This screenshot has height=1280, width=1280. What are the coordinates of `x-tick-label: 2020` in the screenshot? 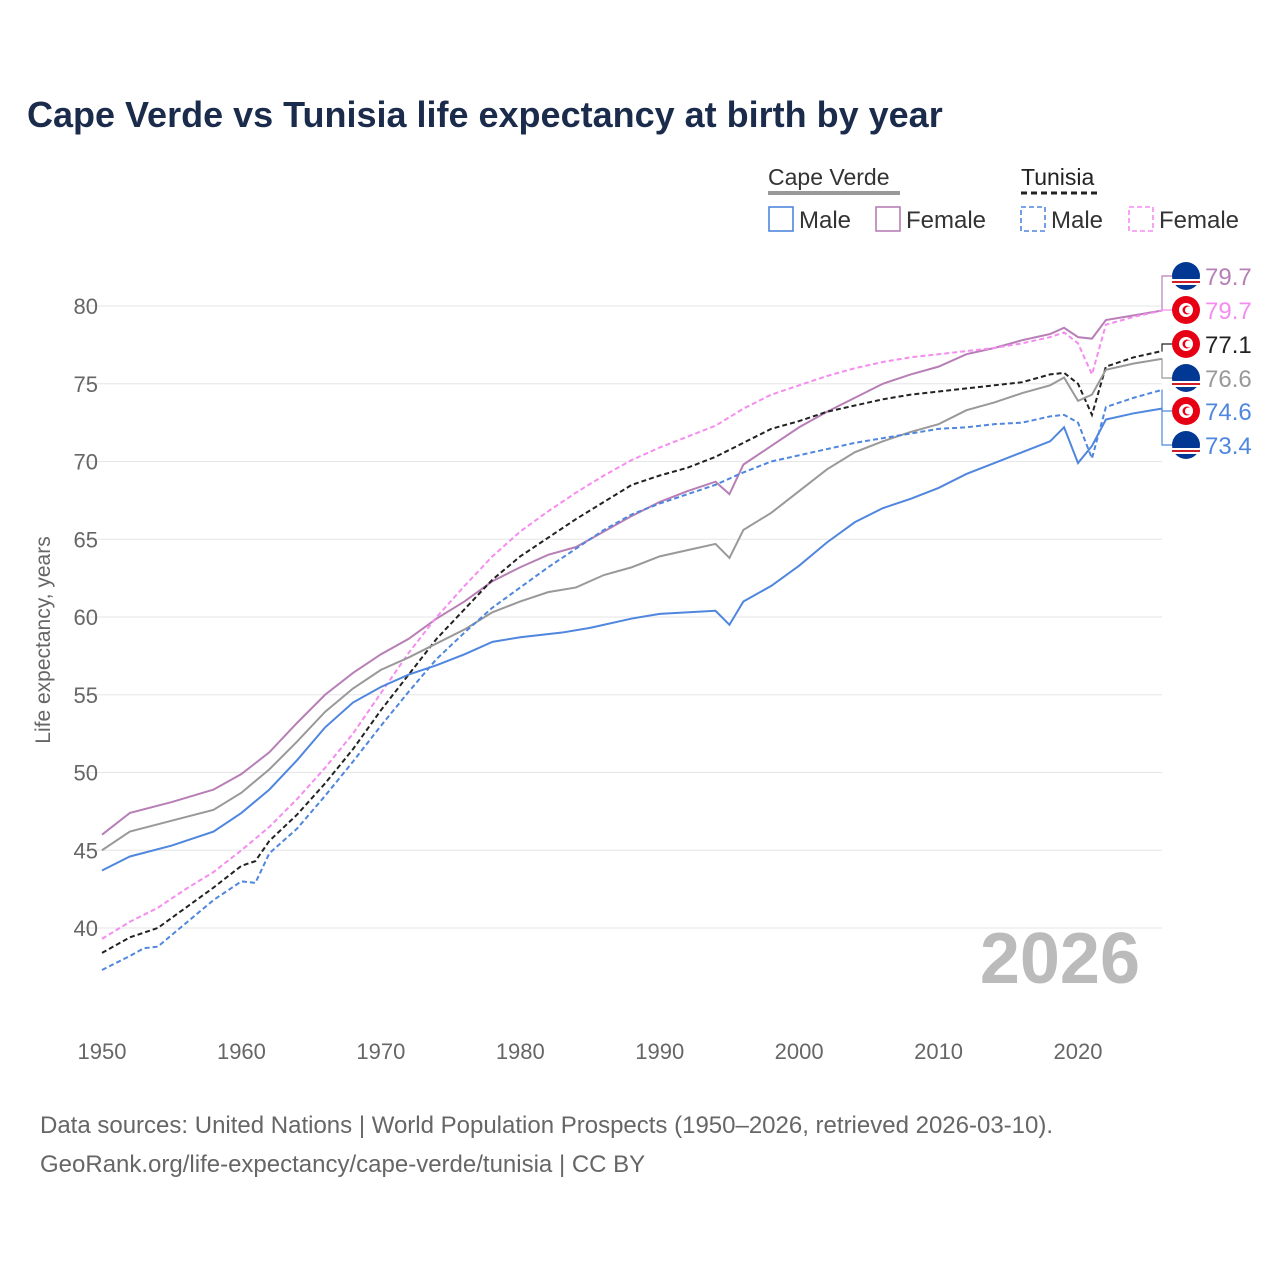 It's located at (1078, 1051).